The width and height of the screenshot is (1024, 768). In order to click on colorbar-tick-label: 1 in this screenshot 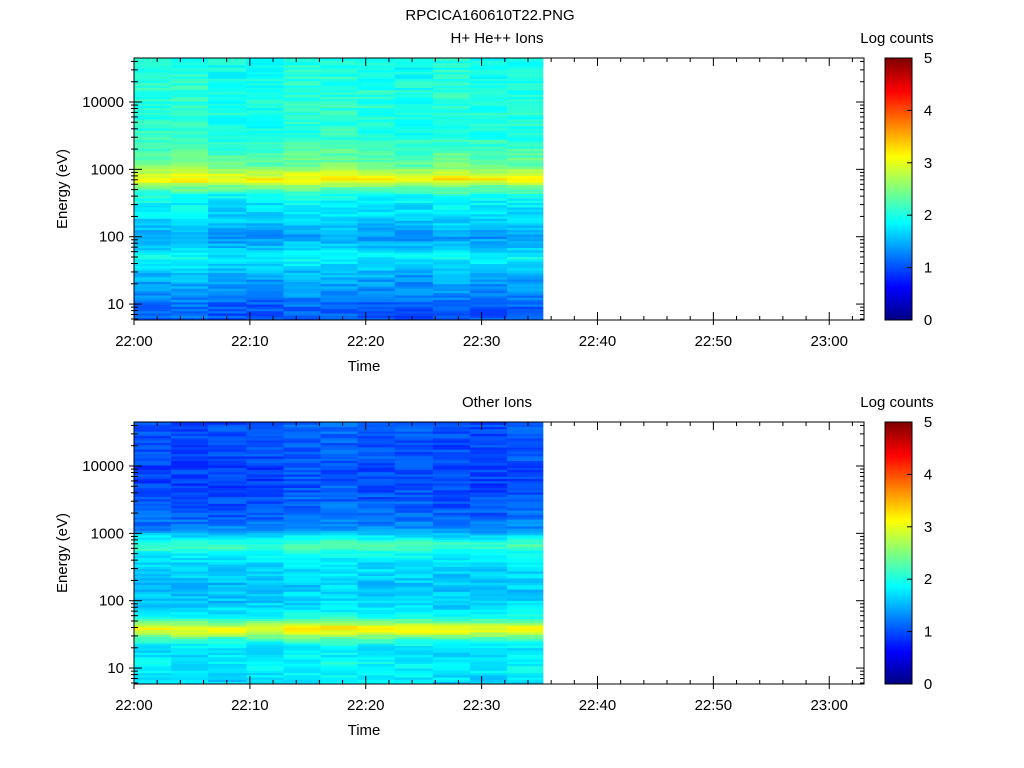, I will do `click(928, 268)`.